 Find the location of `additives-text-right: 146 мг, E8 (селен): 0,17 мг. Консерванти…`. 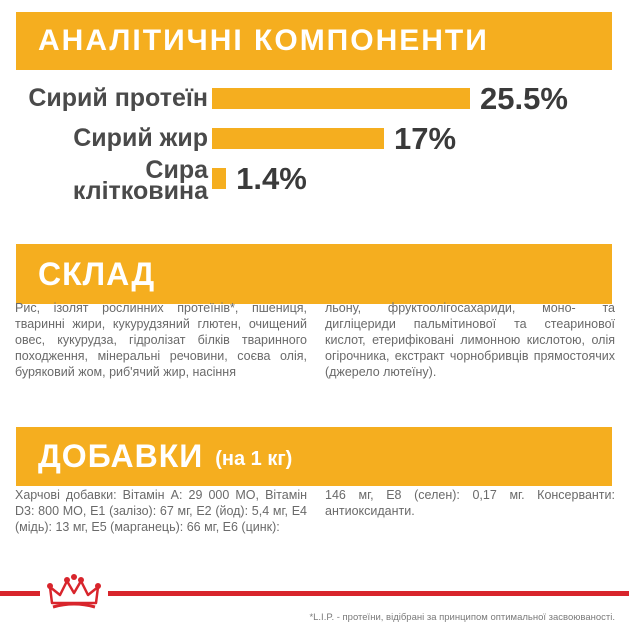

additives-text-right: 146 мг, E8 (селен): 0,17 мг. Консерванти… is located at coordinates (470, 503).